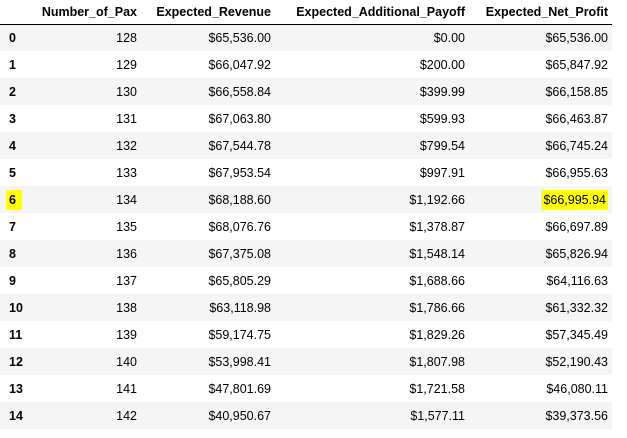 The width and height of the screenshot is (627, 438). What do you see at coordinates (437, 226) in the screenshot?
I see `cell-expected-additional-payoff: $1,378.87` at bounding box center [437, 226].